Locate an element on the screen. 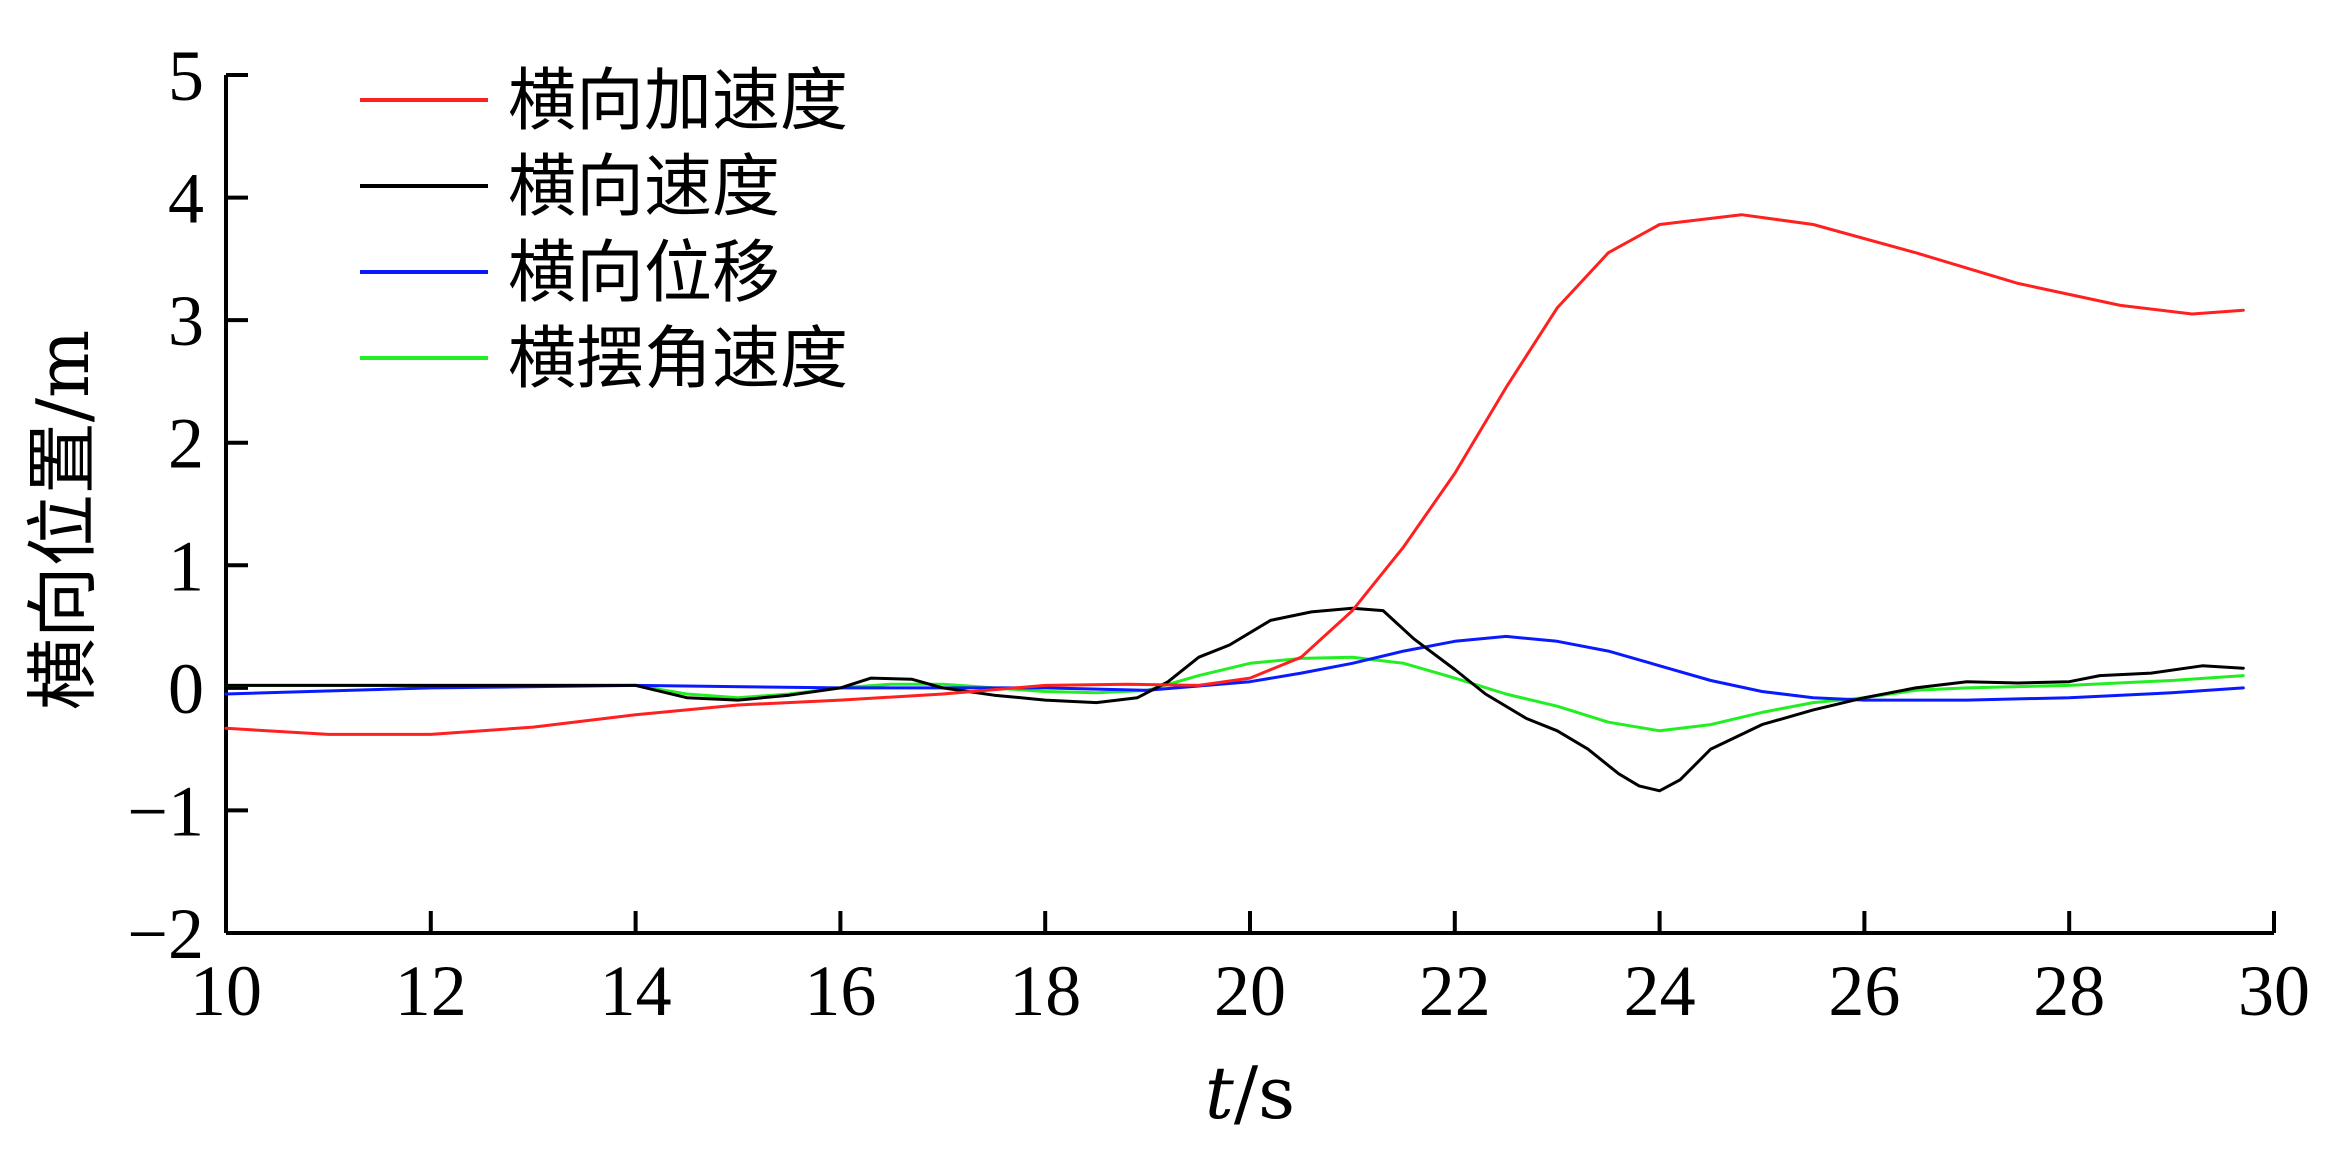 This screenshot has height=1159, width=2334. y-tick-label: 2 is located at coordinates (186, 444).